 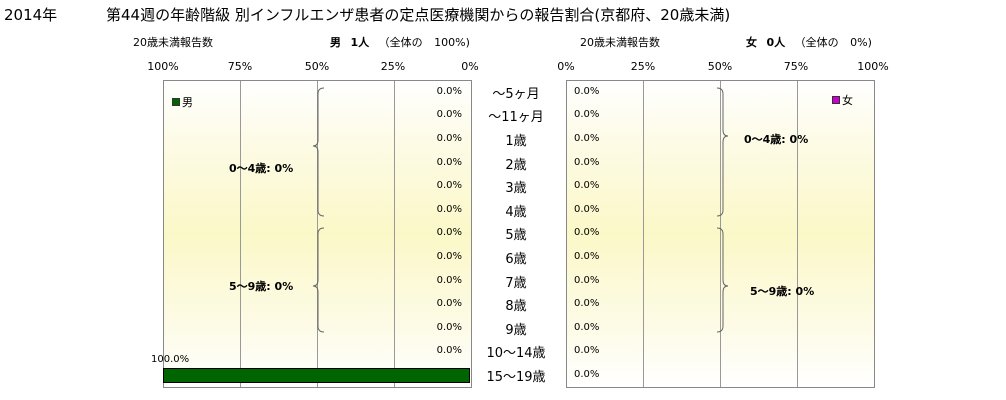 I want to click on right-share-value: 0%), so click(x=861, y=42).